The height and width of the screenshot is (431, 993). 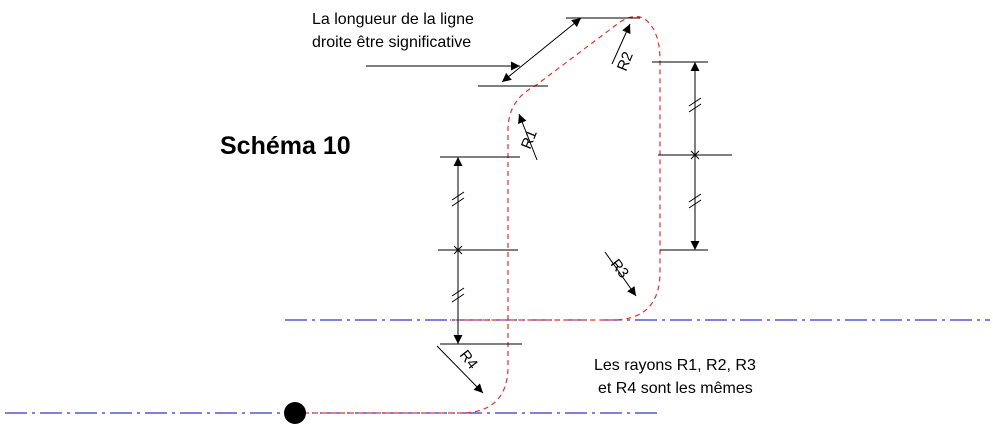 What do you see at coordinates (675, 388) in the screenshot?
I see `radii-note-line2: et R4 sont les mêmes` at bounding box center [675, 388].